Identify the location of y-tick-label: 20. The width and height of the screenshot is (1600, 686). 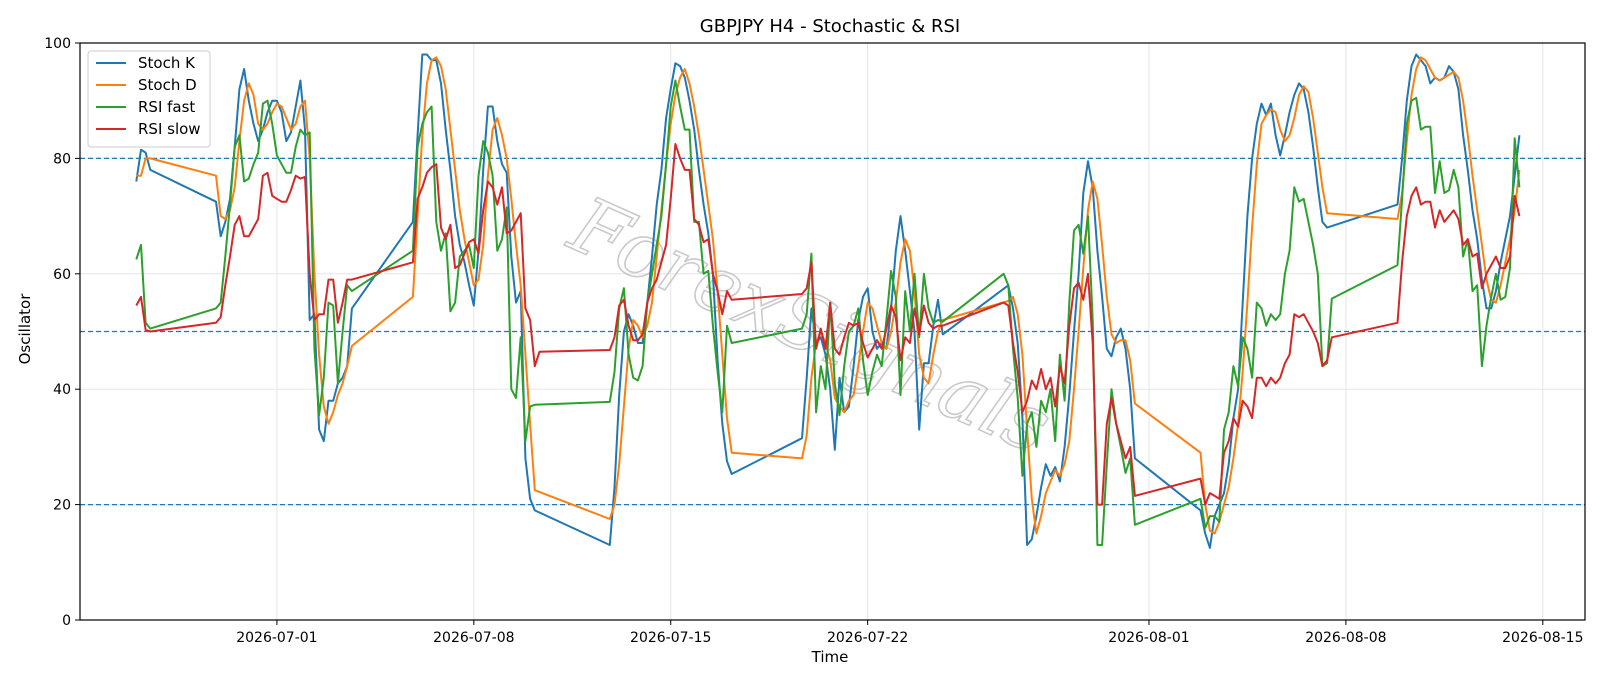
(62, 506).